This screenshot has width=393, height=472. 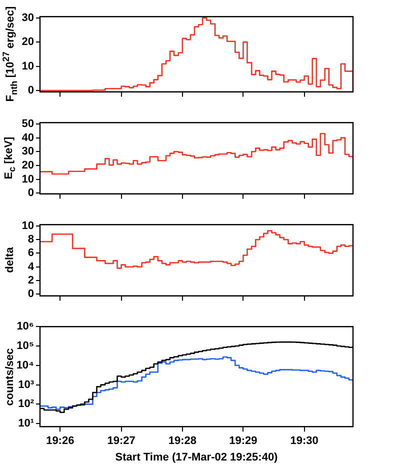 What do you see at coordinates (31, 240) in the screenshot?
I see `y-tick-label: 8` at bounding box center [31, 240].